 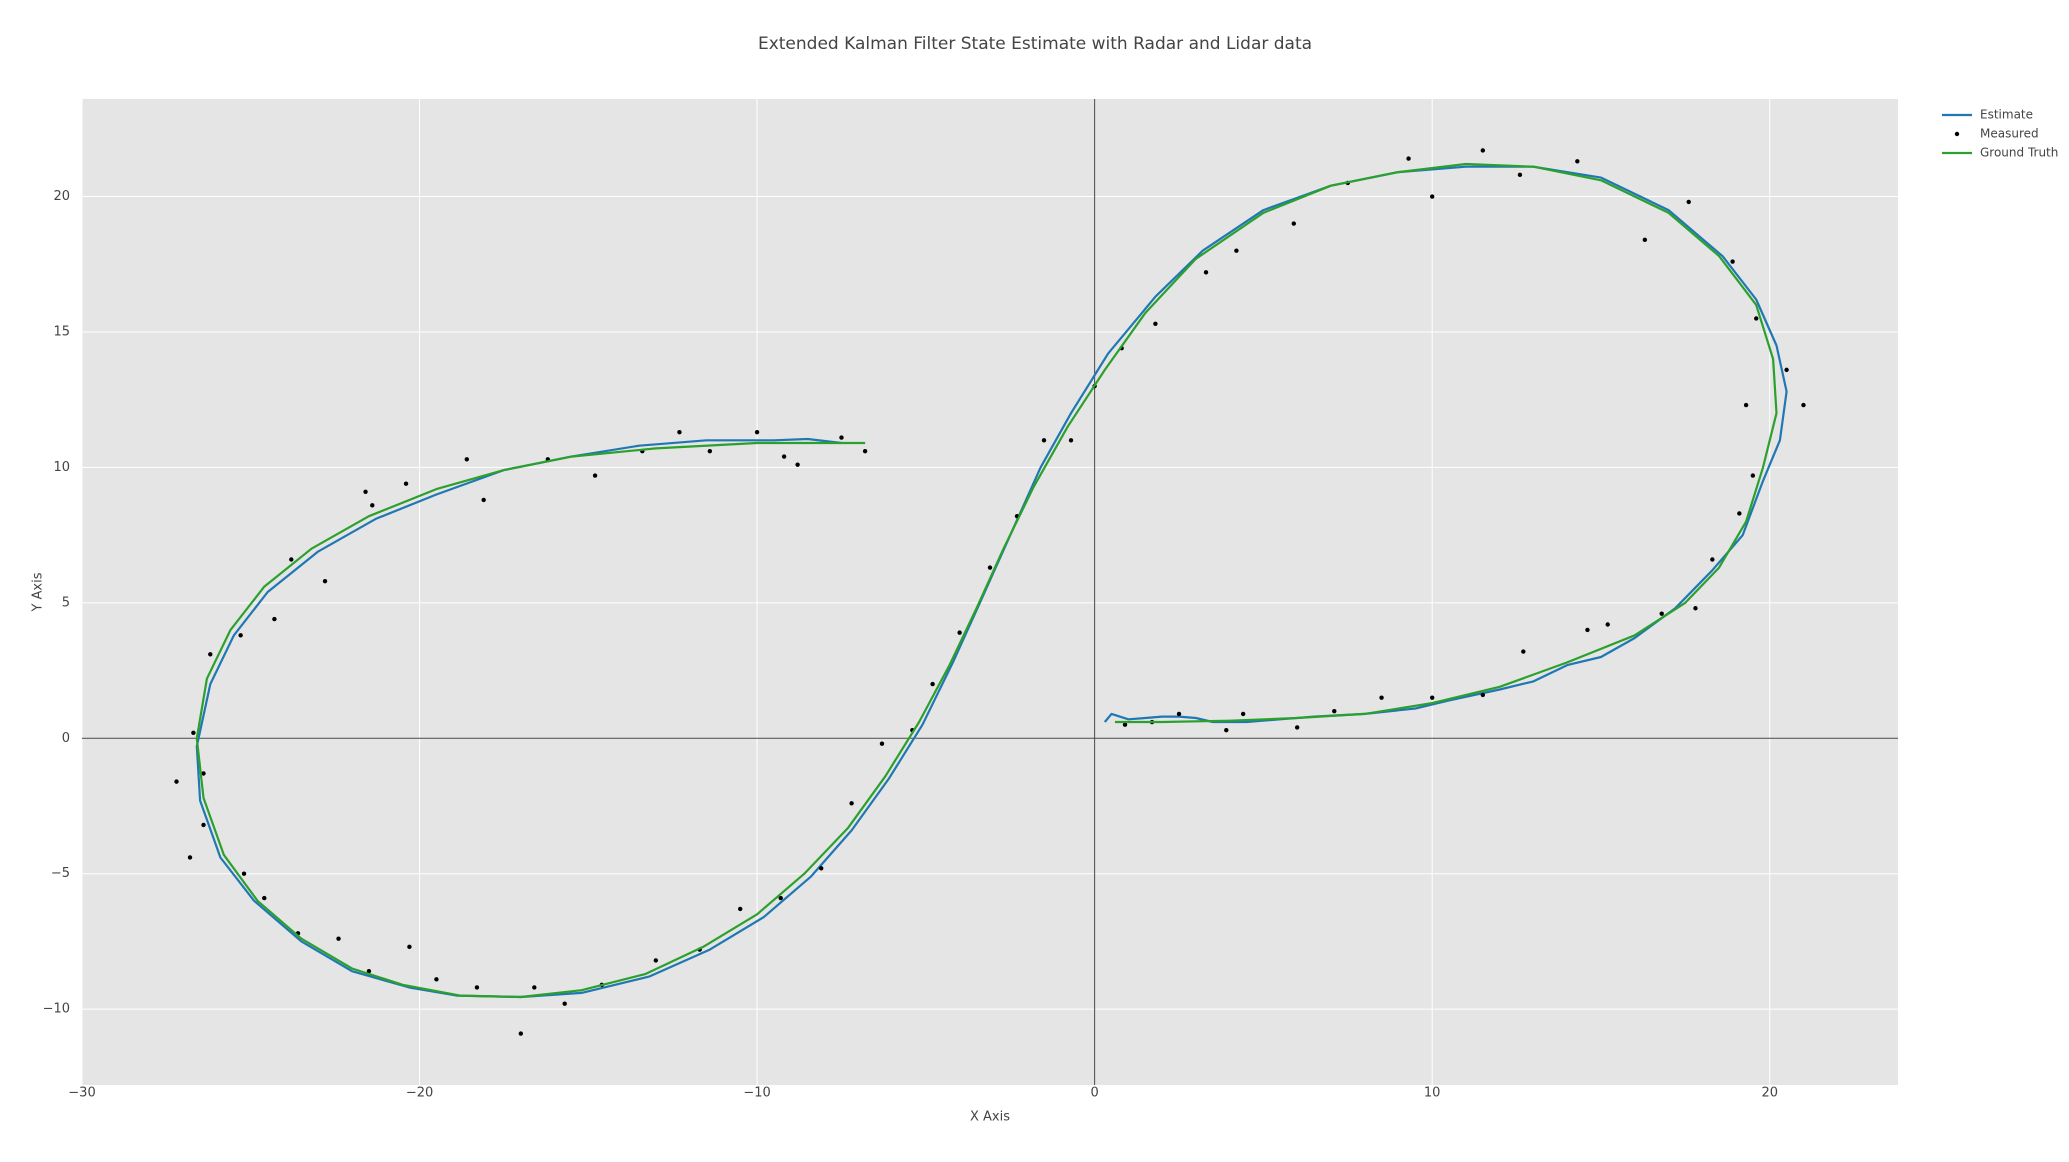 I want to click on x-tick-label: −10, so click(x=756, y=1093).